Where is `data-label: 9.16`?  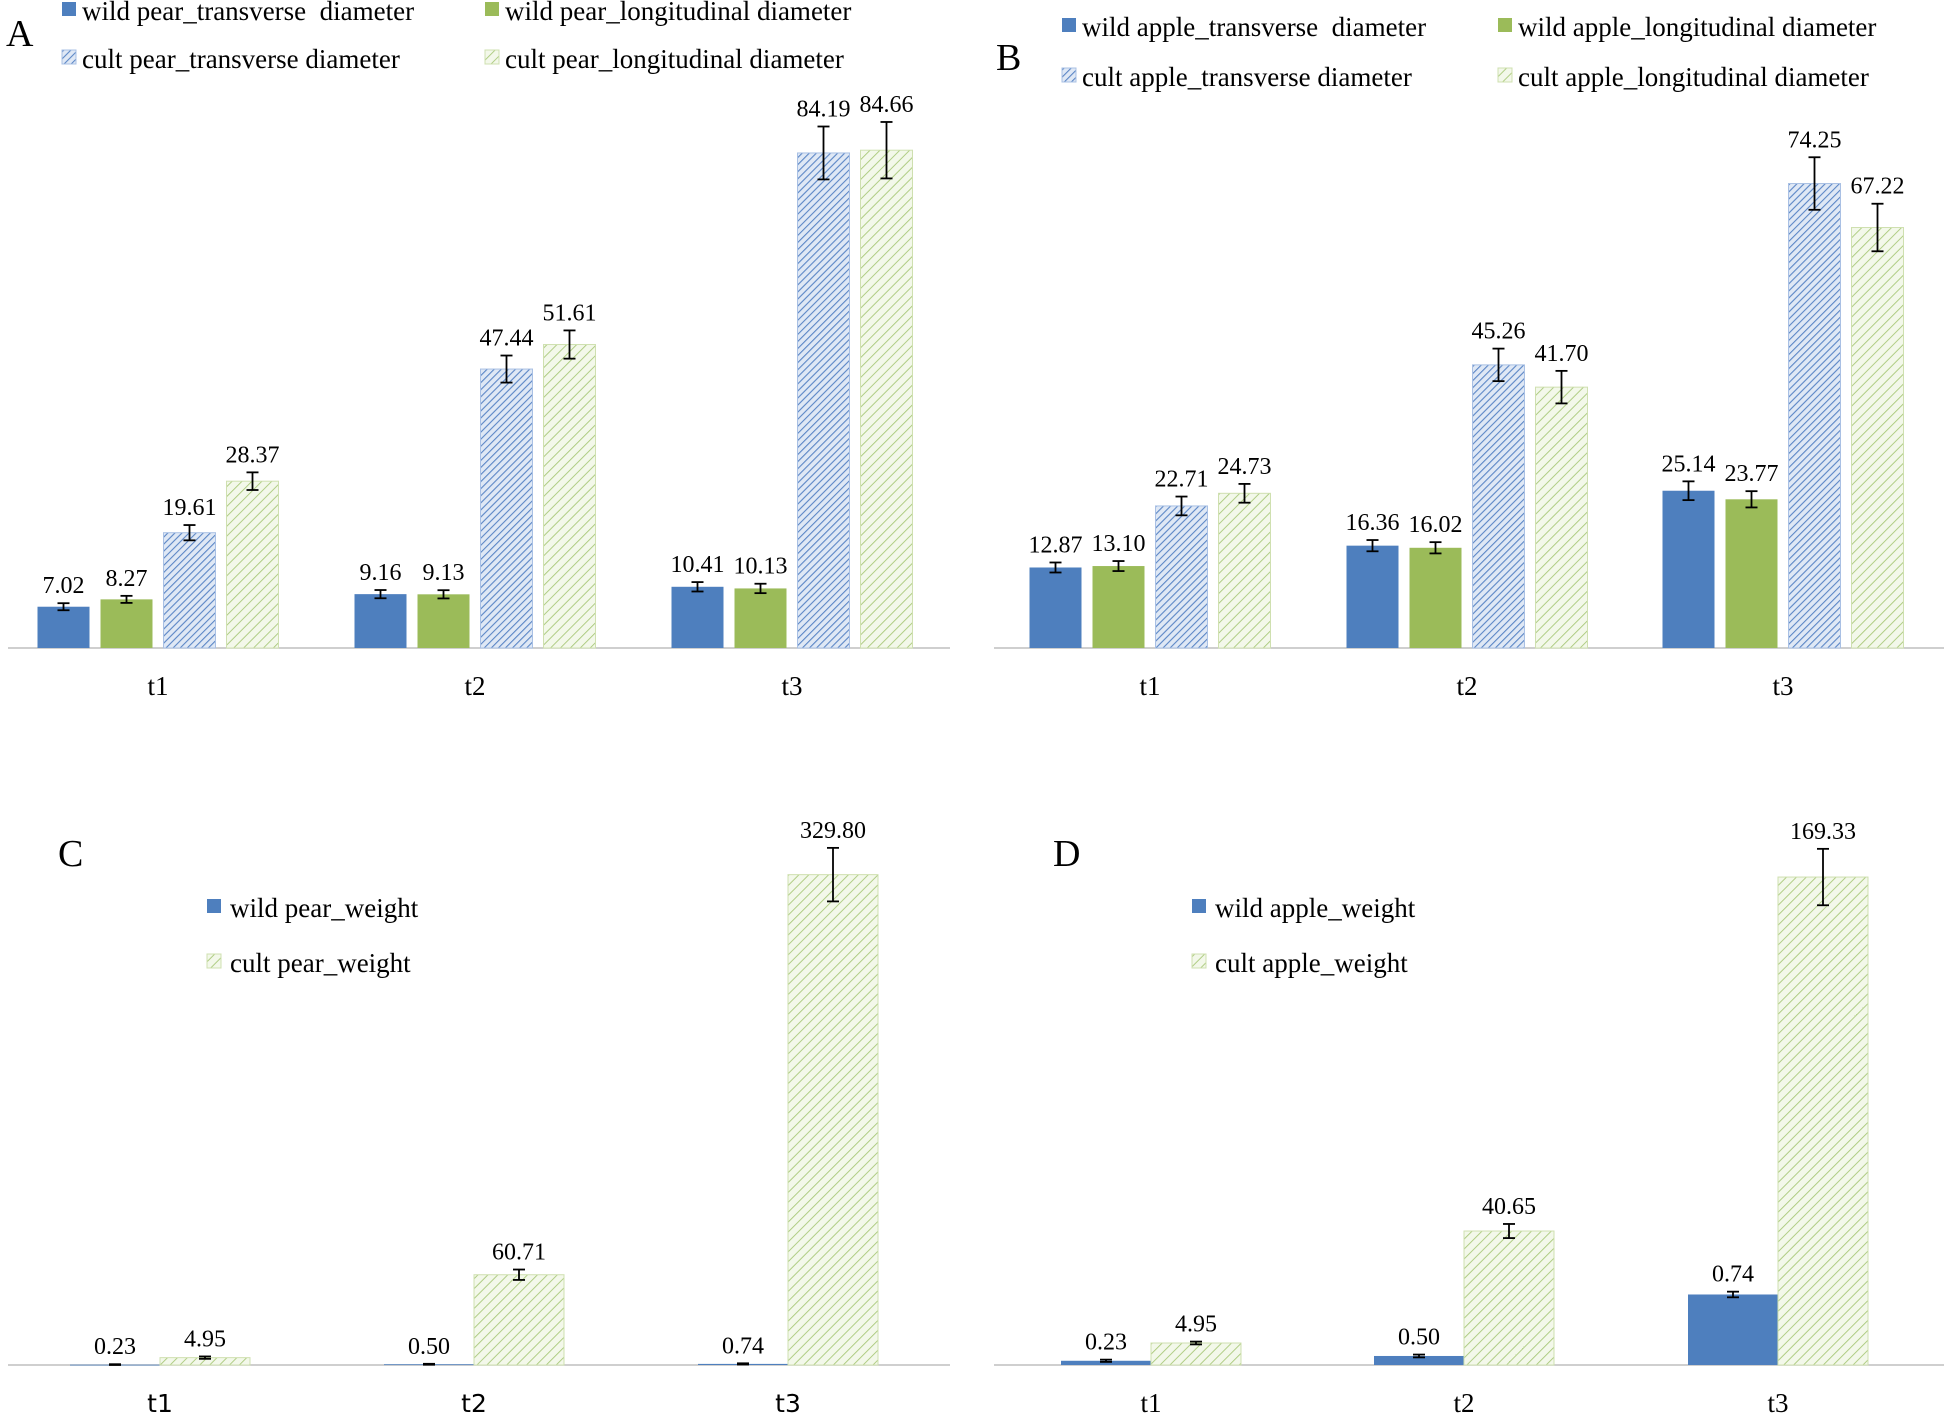 data-label: 9.16 is located at coordinates (381, 573).